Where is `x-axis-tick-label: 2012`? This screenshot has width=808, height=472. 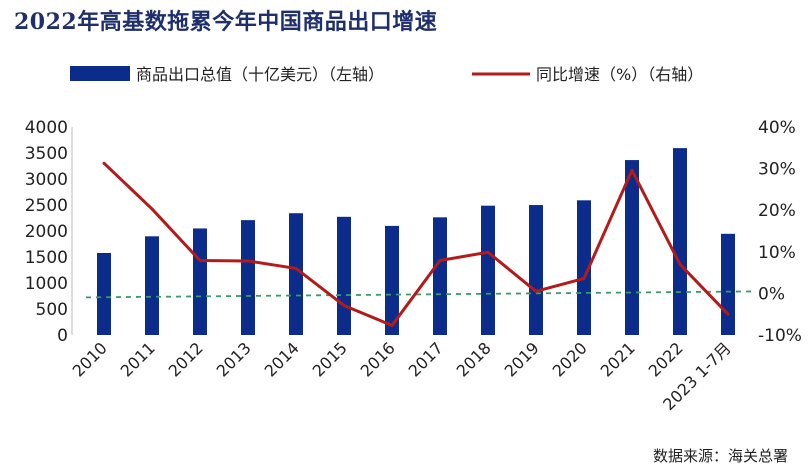 x-axis-tick-label: 2012 is located at coordinates (186, 359).